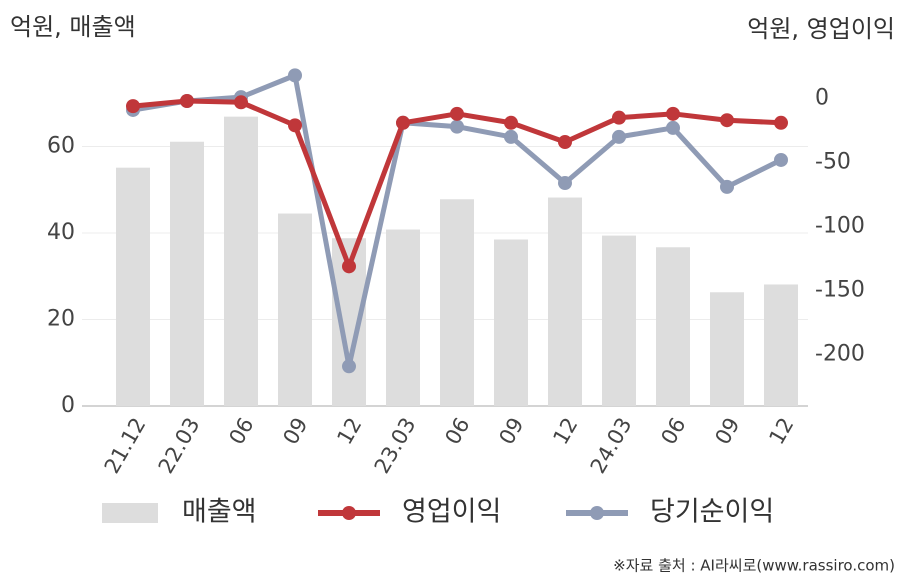  I want to click on y2-tick-label: 0, so click(822, 97).